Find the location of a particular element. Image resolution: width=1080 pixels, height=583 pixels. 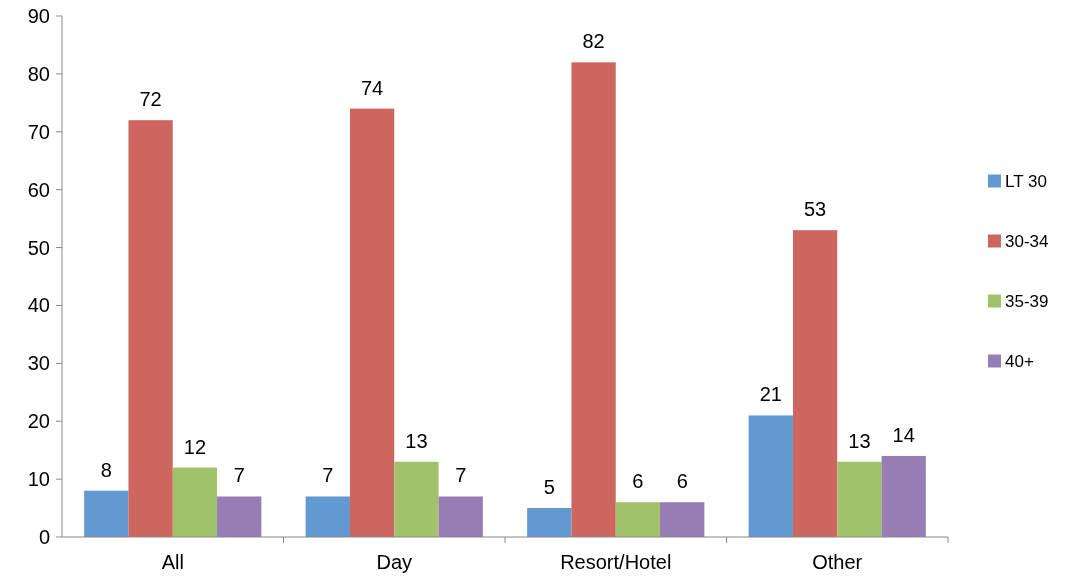

y-tick-label: 10 is located at coordinates (38, 479).